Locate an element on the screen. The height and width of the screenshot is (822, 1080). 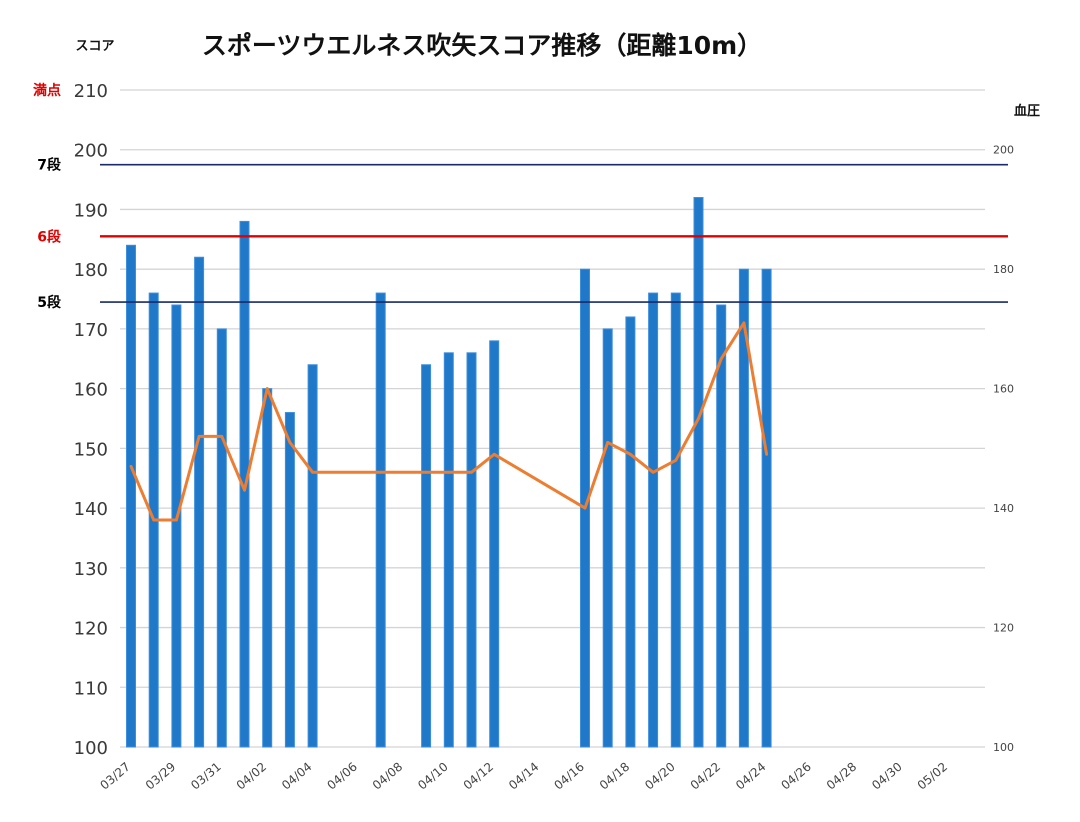
y-axis-ticks: 100 110 120 130 140 150 160 170 180 190 200 210 is located at coordinates (91, 420).